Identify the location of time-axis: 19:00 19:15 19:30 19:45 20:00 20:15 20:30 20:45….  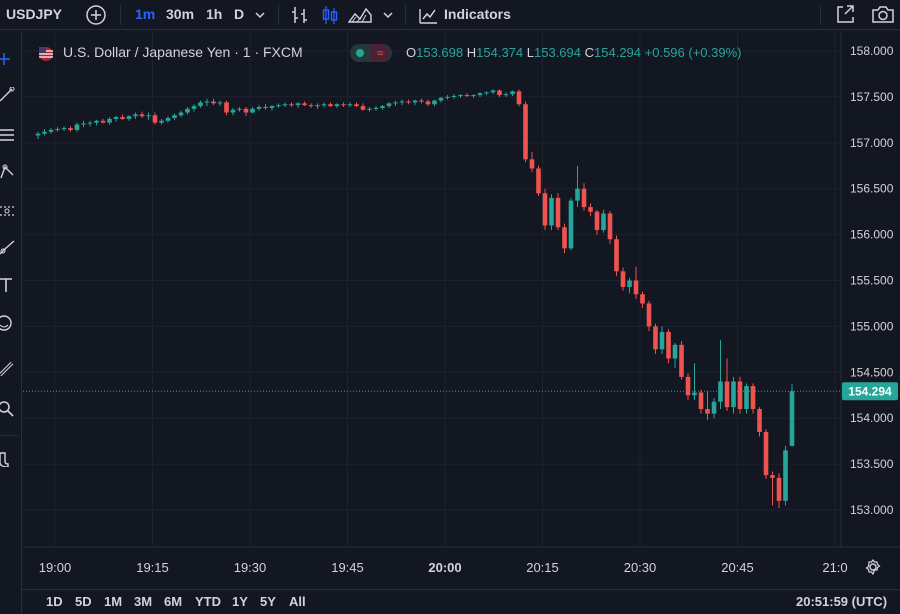
(443, 567).